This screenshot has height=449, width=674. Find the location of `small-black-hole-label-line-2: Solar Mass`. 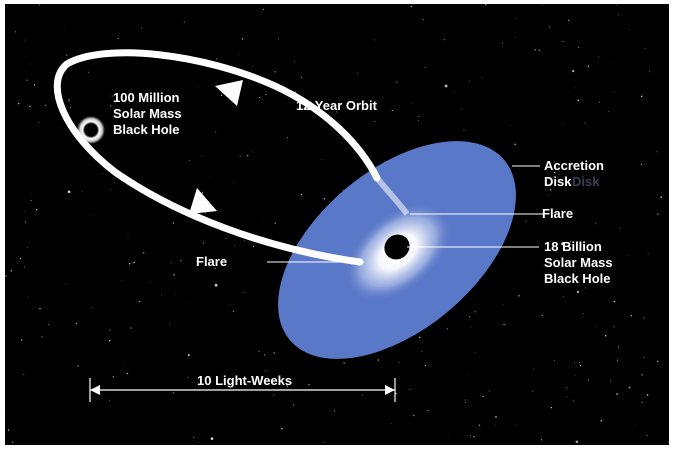

small-black-hole-label-line-2: Solar Mass is located at coordinates (147, 113).